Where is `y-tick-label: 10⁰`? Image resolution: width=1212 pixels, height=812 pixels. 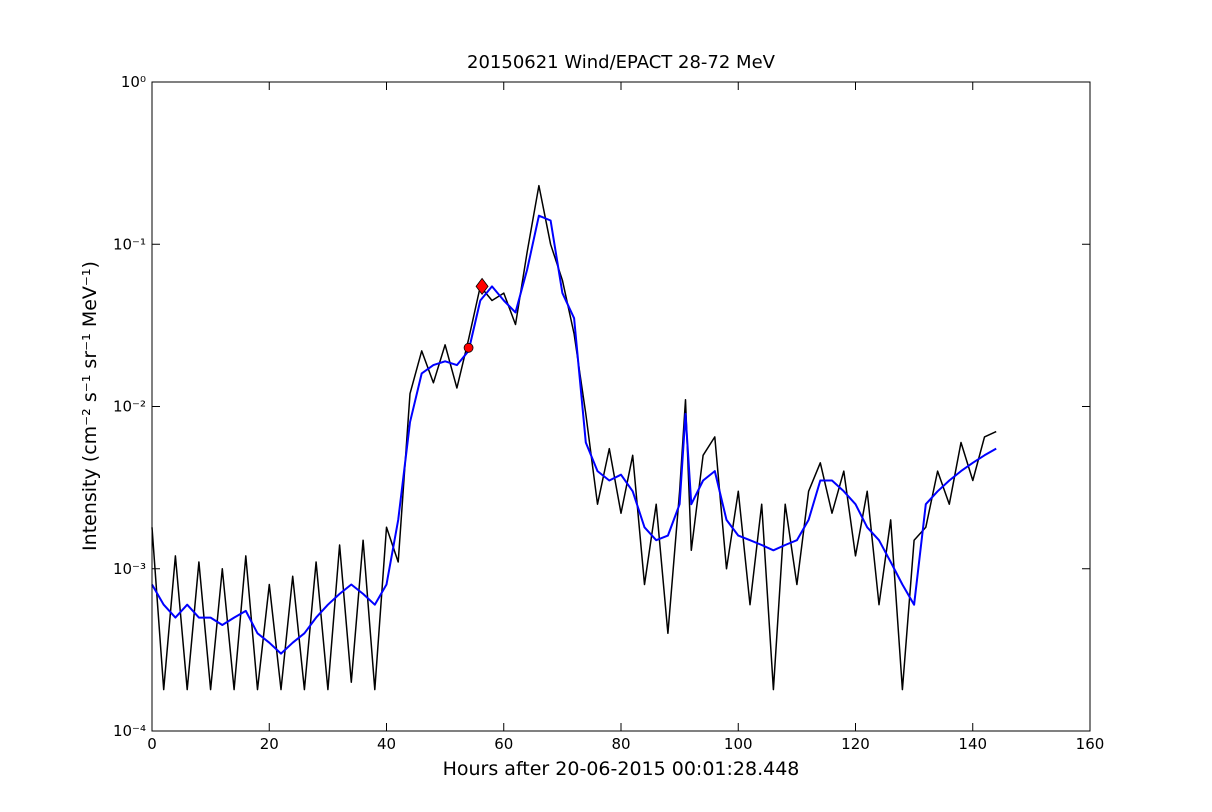
y-tick-label: 10⁰ is located at coordinates (133, 82).